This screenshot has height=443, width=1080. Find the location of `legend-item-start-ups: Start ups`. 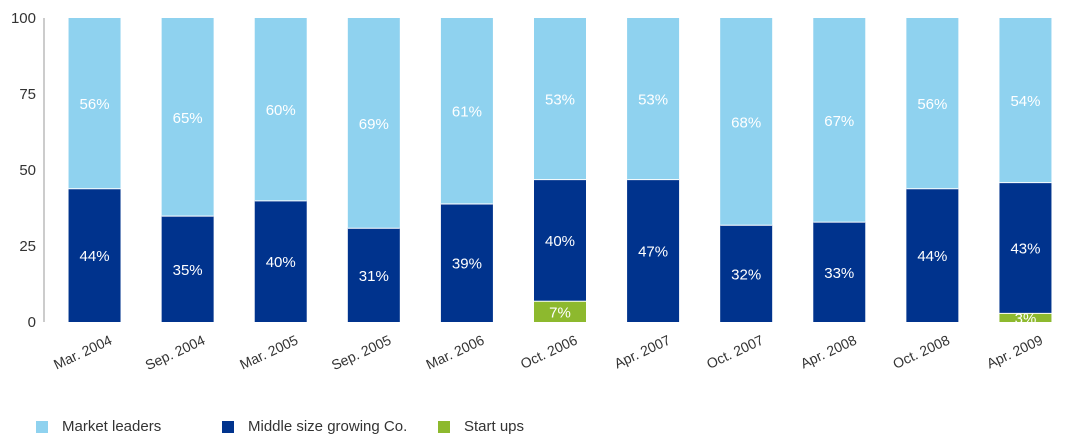

legend-item-start-ups: Start ups is located at coordinates (481, 426).